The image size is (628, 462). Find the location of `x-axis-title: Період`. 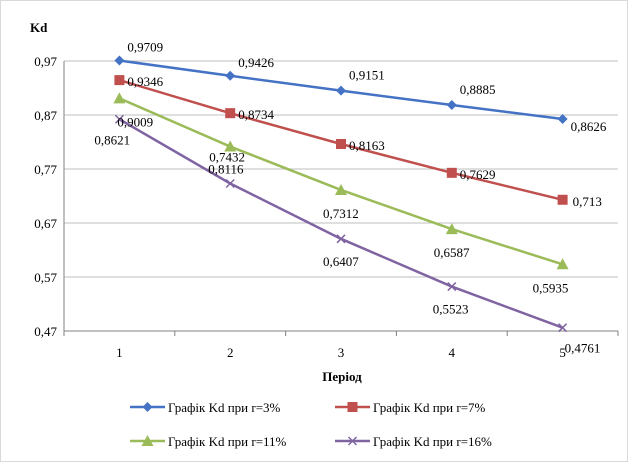

x-axis-title: Період is located at coordinates (342, 376).